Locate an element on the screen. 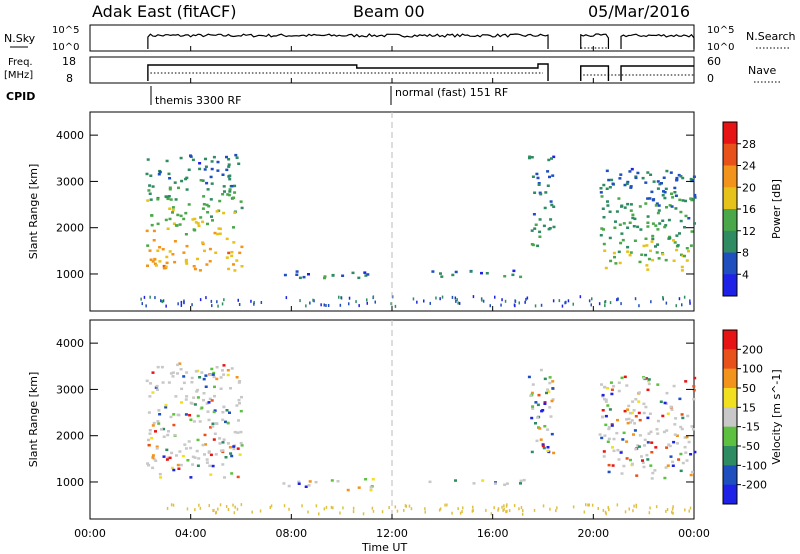 The image size is (800, 554). colorbar-tick-label: -200 is located at coordinates (754, 485).